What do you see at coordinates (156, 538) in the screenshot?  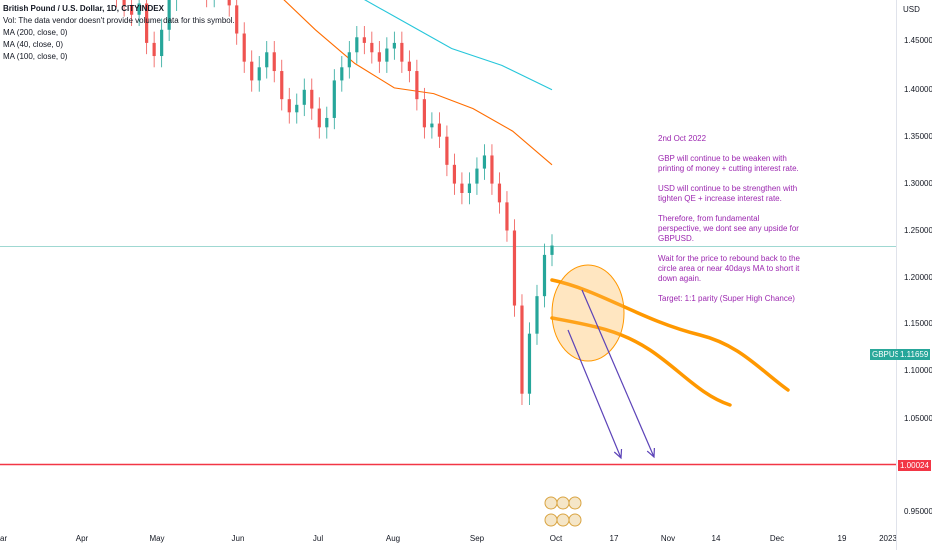 I see `time-tick-label: May` at bounding box center [156, 538].